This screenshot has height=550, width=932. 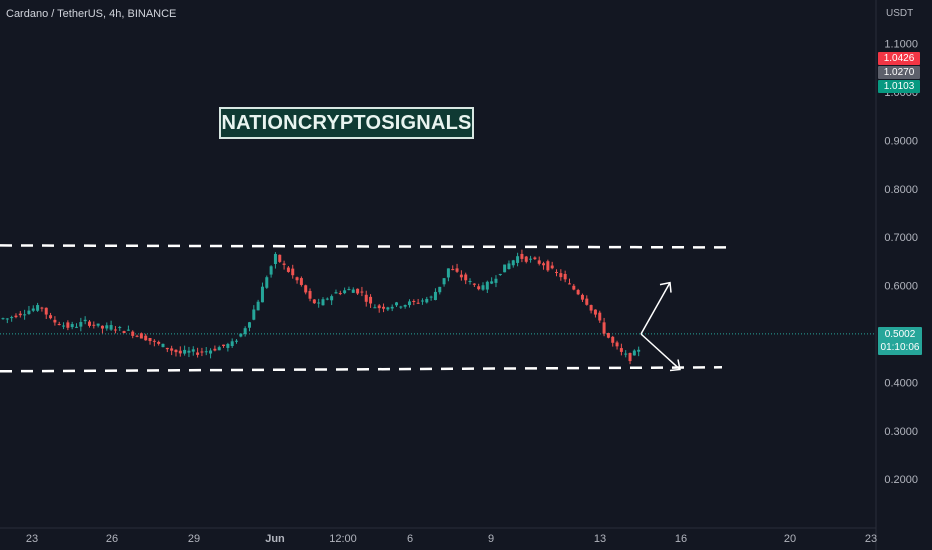 What do you see at coordinates (361, 369) in the screenshot?
I see `support-level` at bounding box center [361, 369].